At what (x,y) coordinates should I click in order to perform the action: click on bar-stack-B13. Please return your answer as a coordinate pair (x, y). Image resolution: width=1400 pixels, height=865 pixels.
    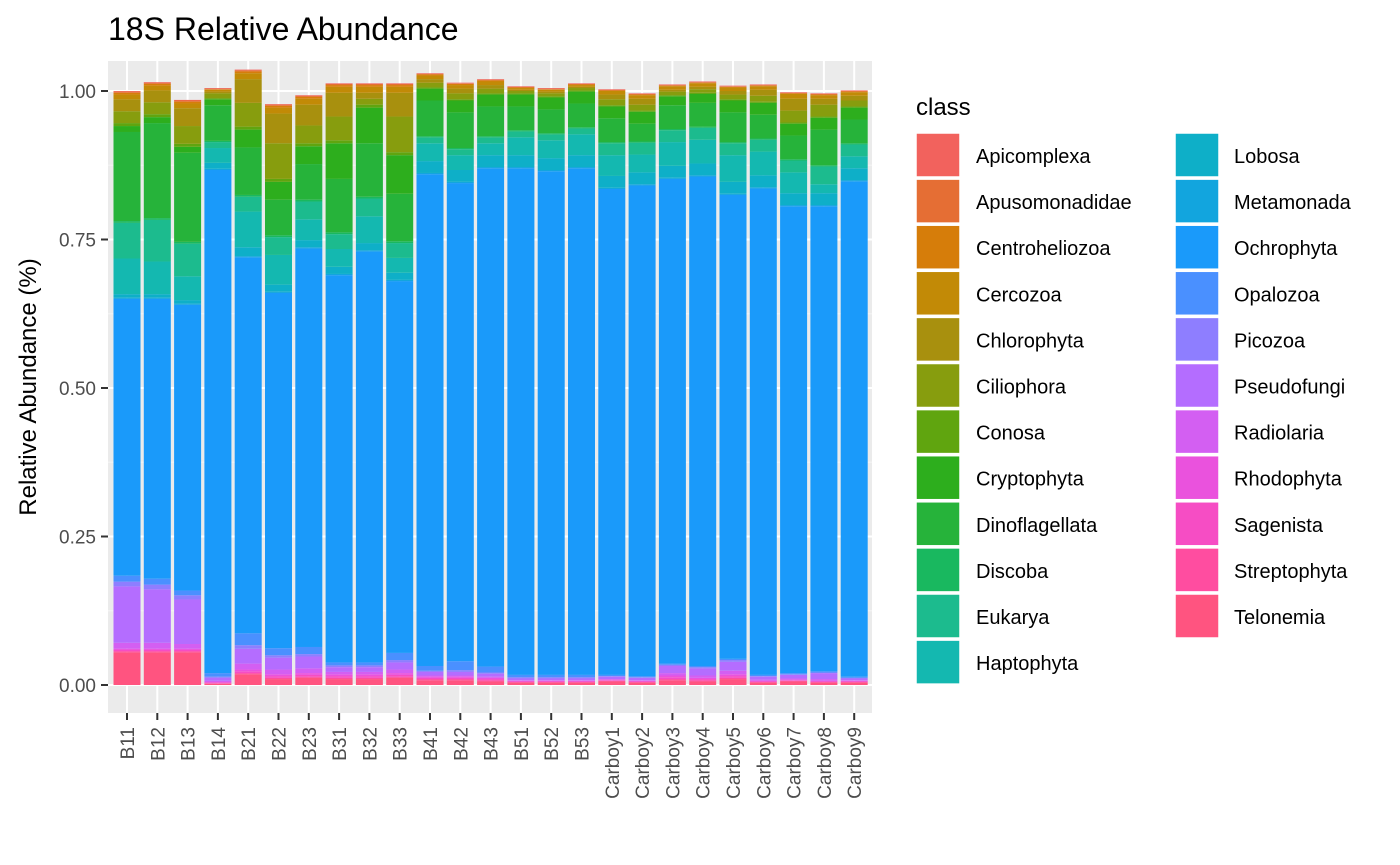
    Looking at the image, I should click on (188, 392).